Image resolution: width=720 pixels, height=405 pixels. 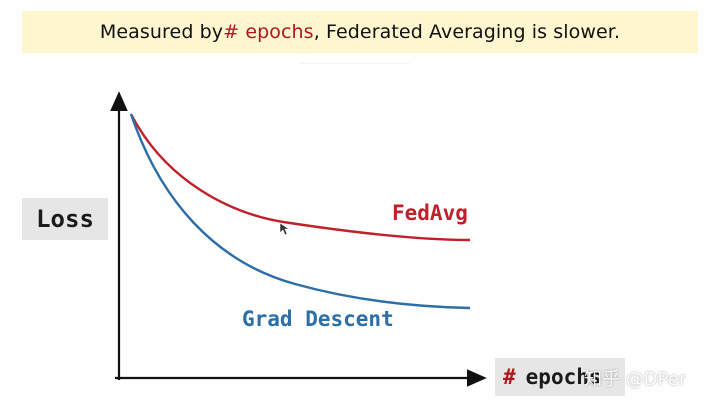 I want to click on title-prefix: Measured by, so click(x=161, y=32).